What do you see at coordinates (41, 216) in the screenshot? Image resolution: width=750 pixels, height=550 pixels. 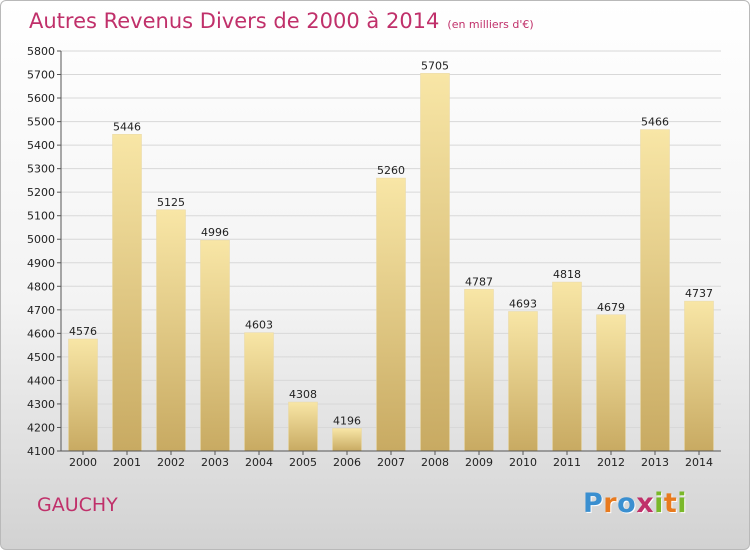 I see `y-tick-label: 5100` at bounding box center [41, 216].